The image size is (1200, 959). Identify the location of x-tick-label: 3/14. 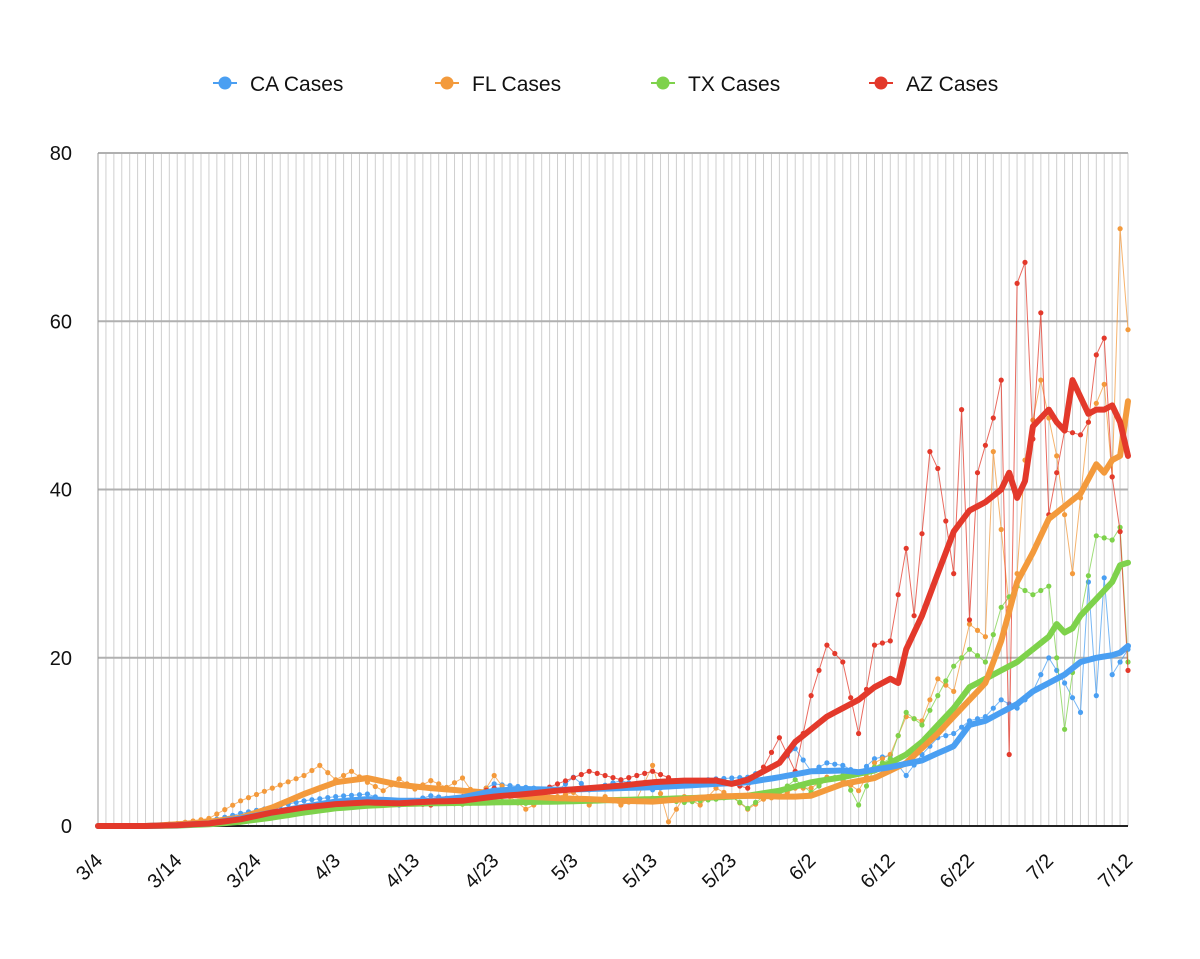
(164, 871).